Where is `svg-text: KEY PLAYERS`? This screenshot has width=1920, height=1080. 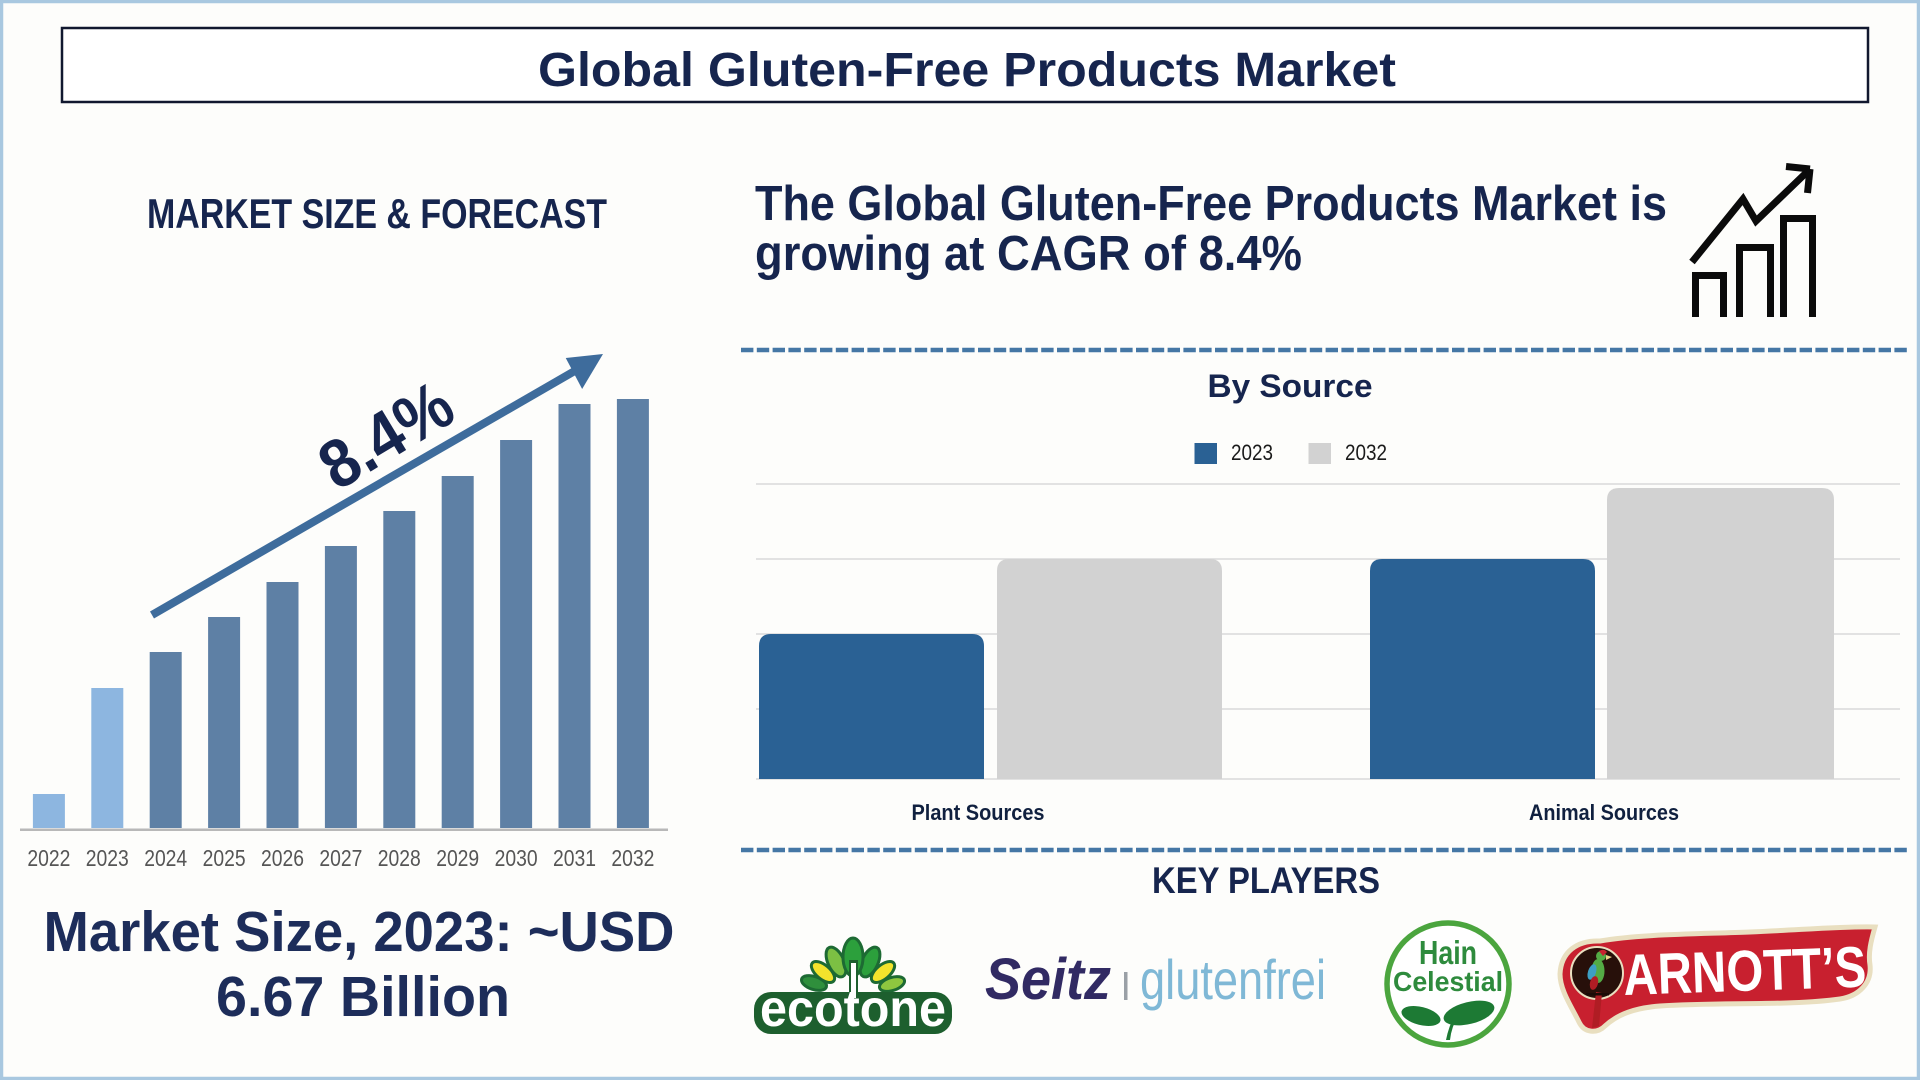
svg-text: KEY PLAYERS is located at coordinates (1266, 880).